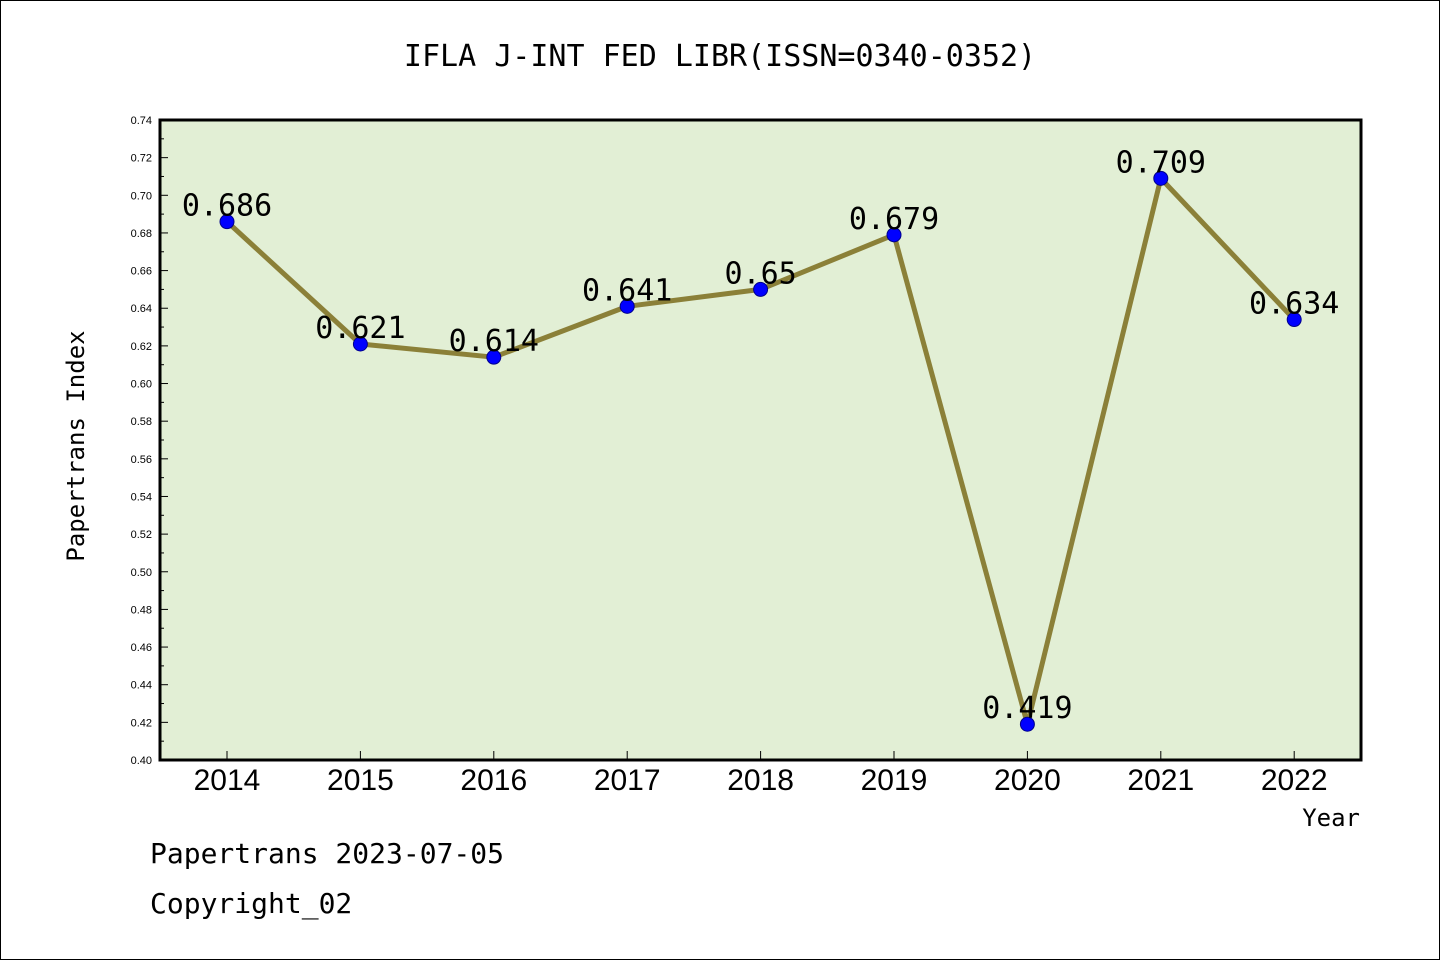 Image resolution: width=1440 pixels, height=960 pixels. I want to click on y-tick-label: 0.54, so click(141, 497).